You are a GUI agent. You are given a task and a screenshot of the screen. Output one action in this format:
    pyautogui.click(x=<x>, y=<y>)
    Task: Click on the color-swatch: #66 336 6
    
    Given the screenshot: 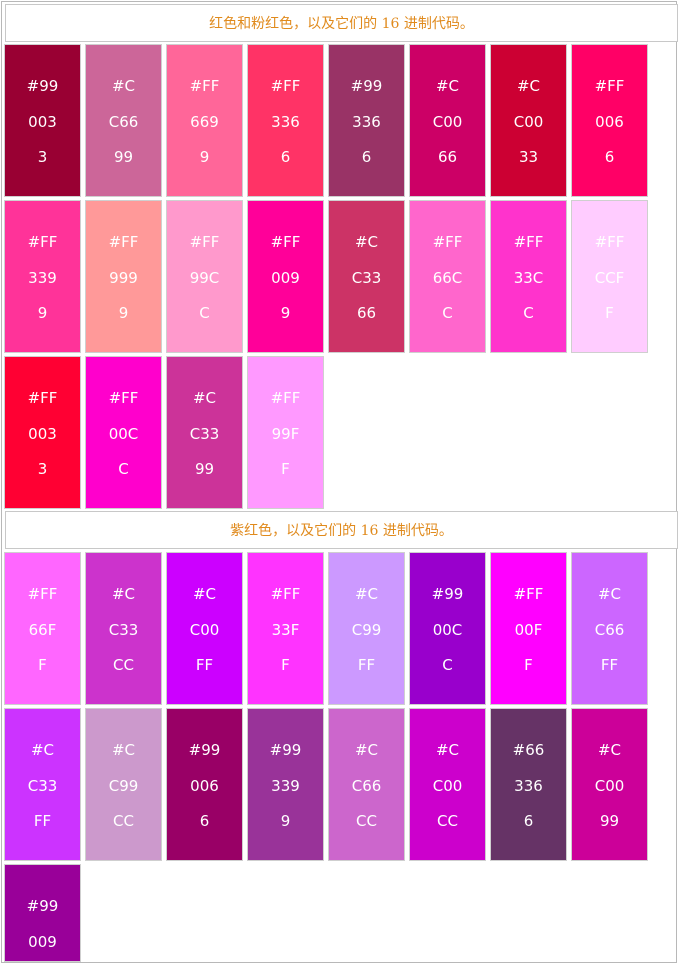 What is the action you would take?
    pyautogui.click(x=528, y=784)
    